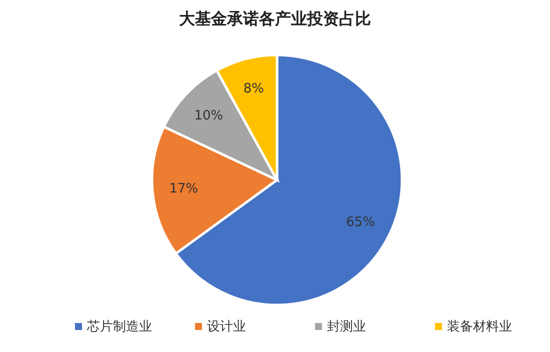 The image size is (550, 352). What do you see at coordinates (209, 116) in the screenshot?
I see `data-label: 10%` at bounding box center [209, 116].